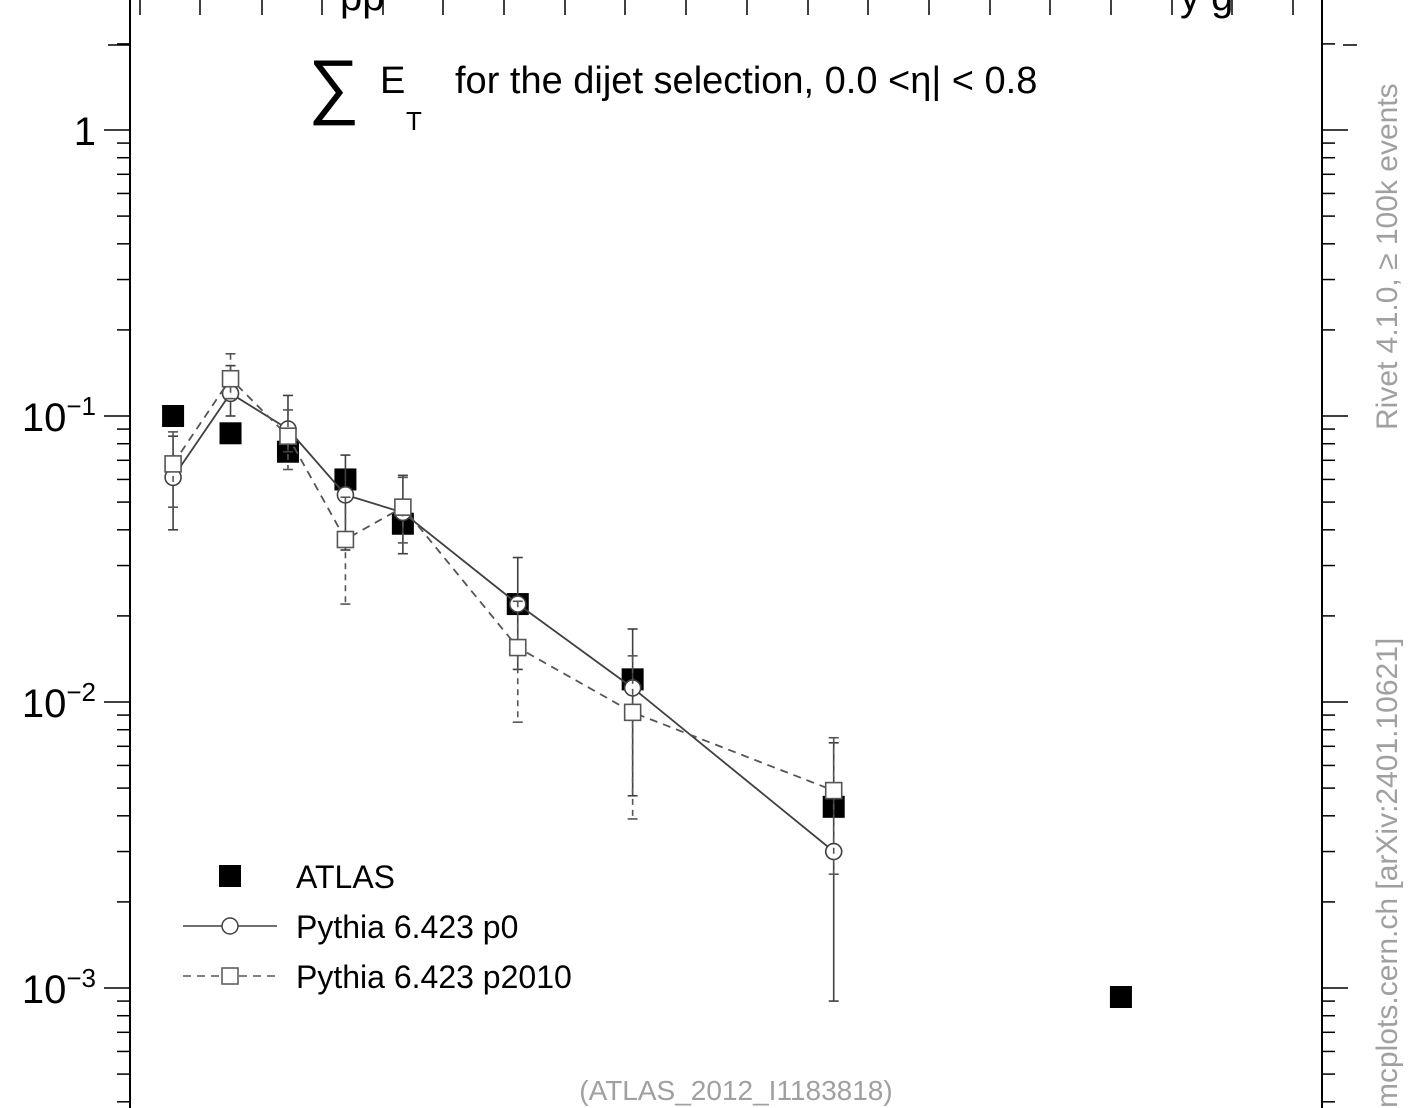  Describe the element at coordinates (59, 987) in the screenshot. I see `y-tick-label: 10⁻³` at that location.